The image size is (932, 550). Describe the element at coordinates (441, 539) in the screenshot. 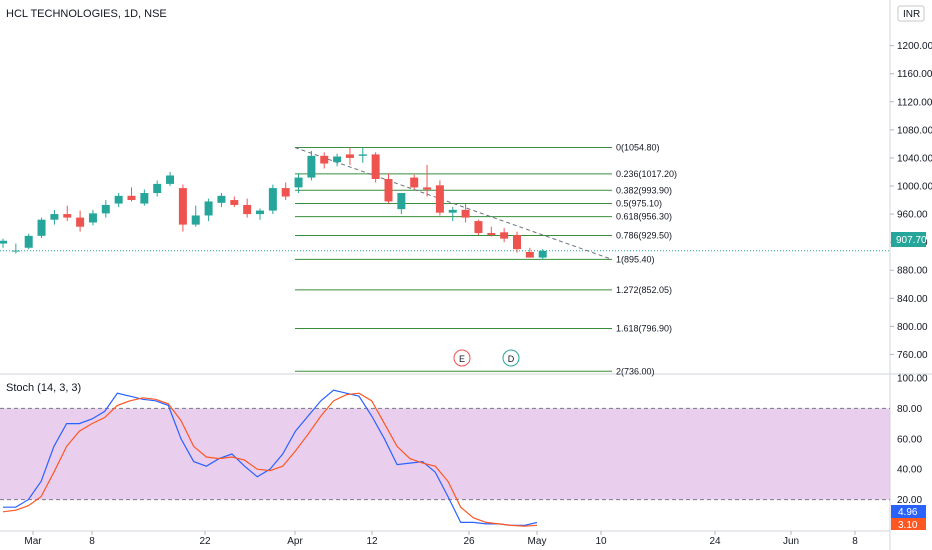

I see `time-axis: Mar 8 22 Apr 12 26 May 10 24 Jun 8` at that location.